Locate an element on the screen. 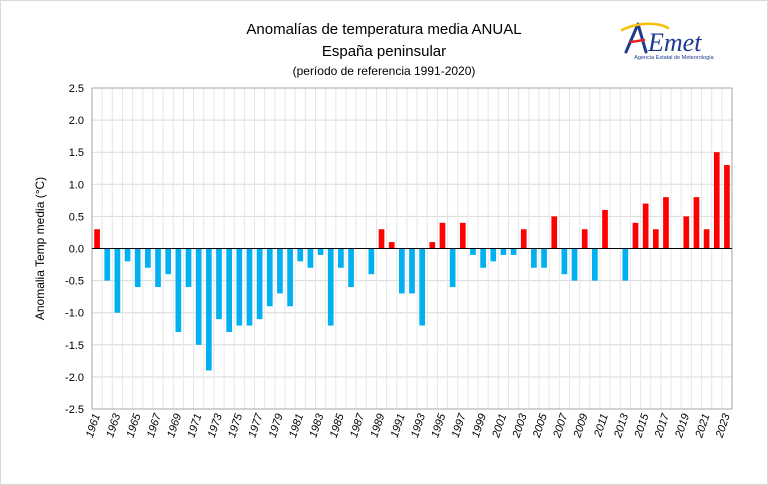 The width and height of the screenshot is (768, 485). x-tick-label: 2001 is located at coordinates (499, 426).